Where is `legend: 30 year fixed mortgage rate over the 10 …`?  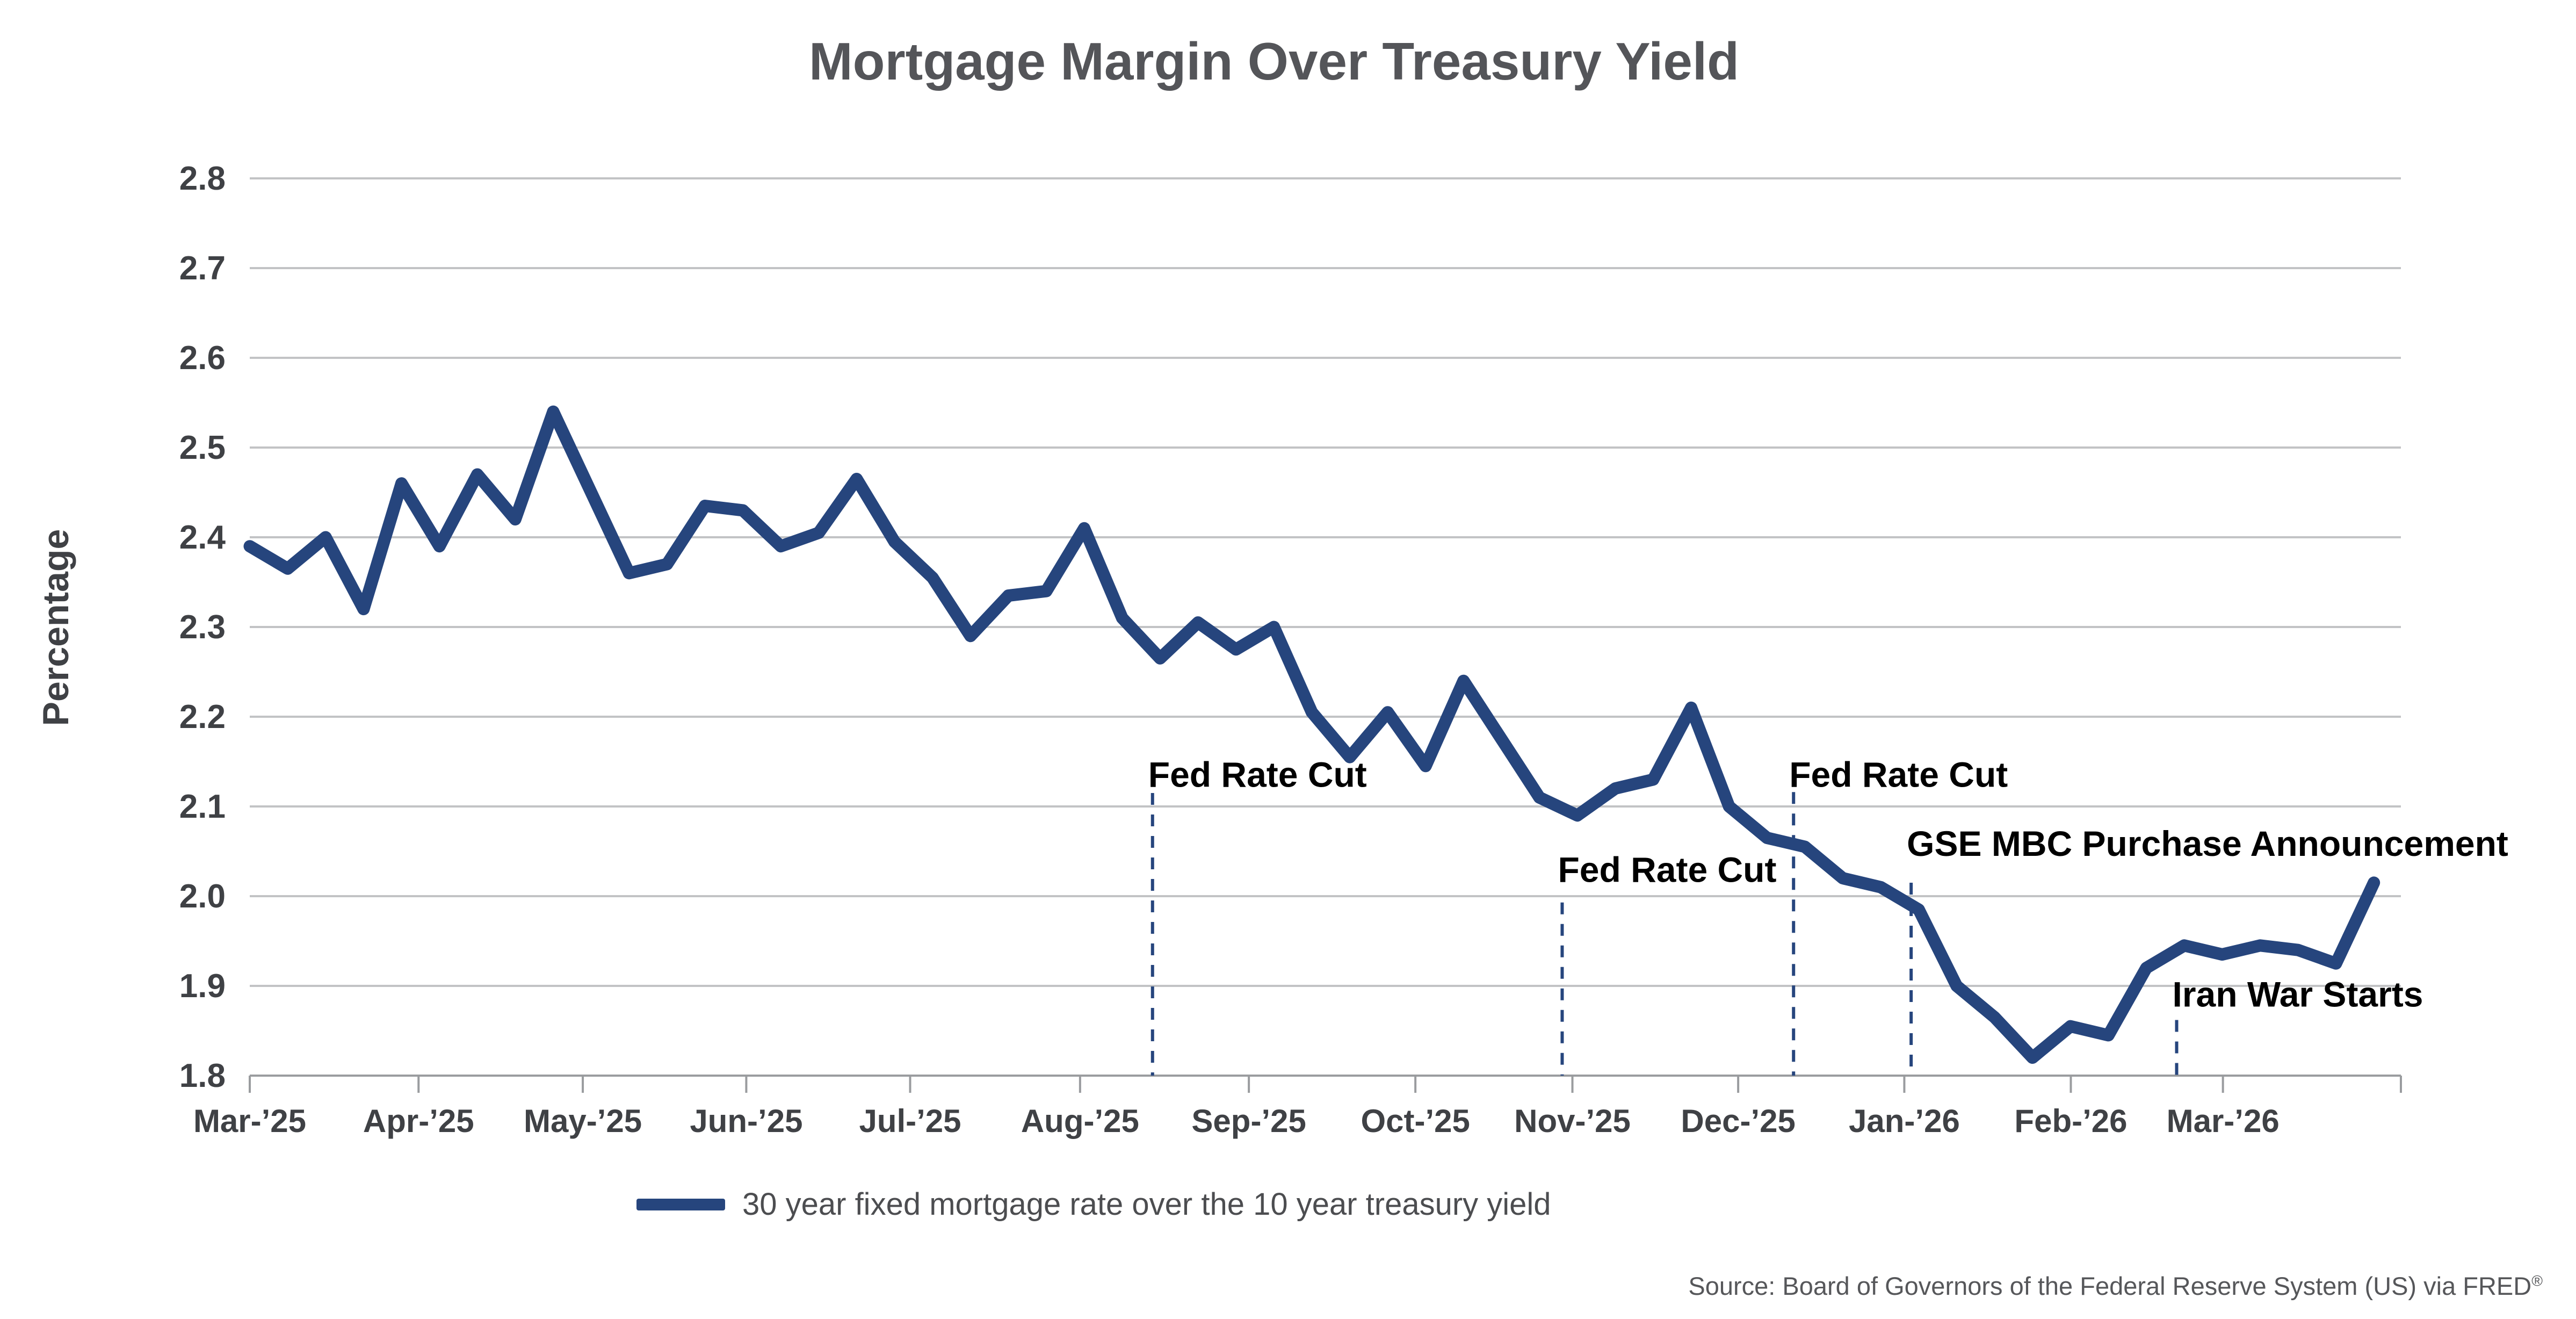
legend: 30 year fixed mortgage rate over the 10 … is located at coordinates (1093, 1204).